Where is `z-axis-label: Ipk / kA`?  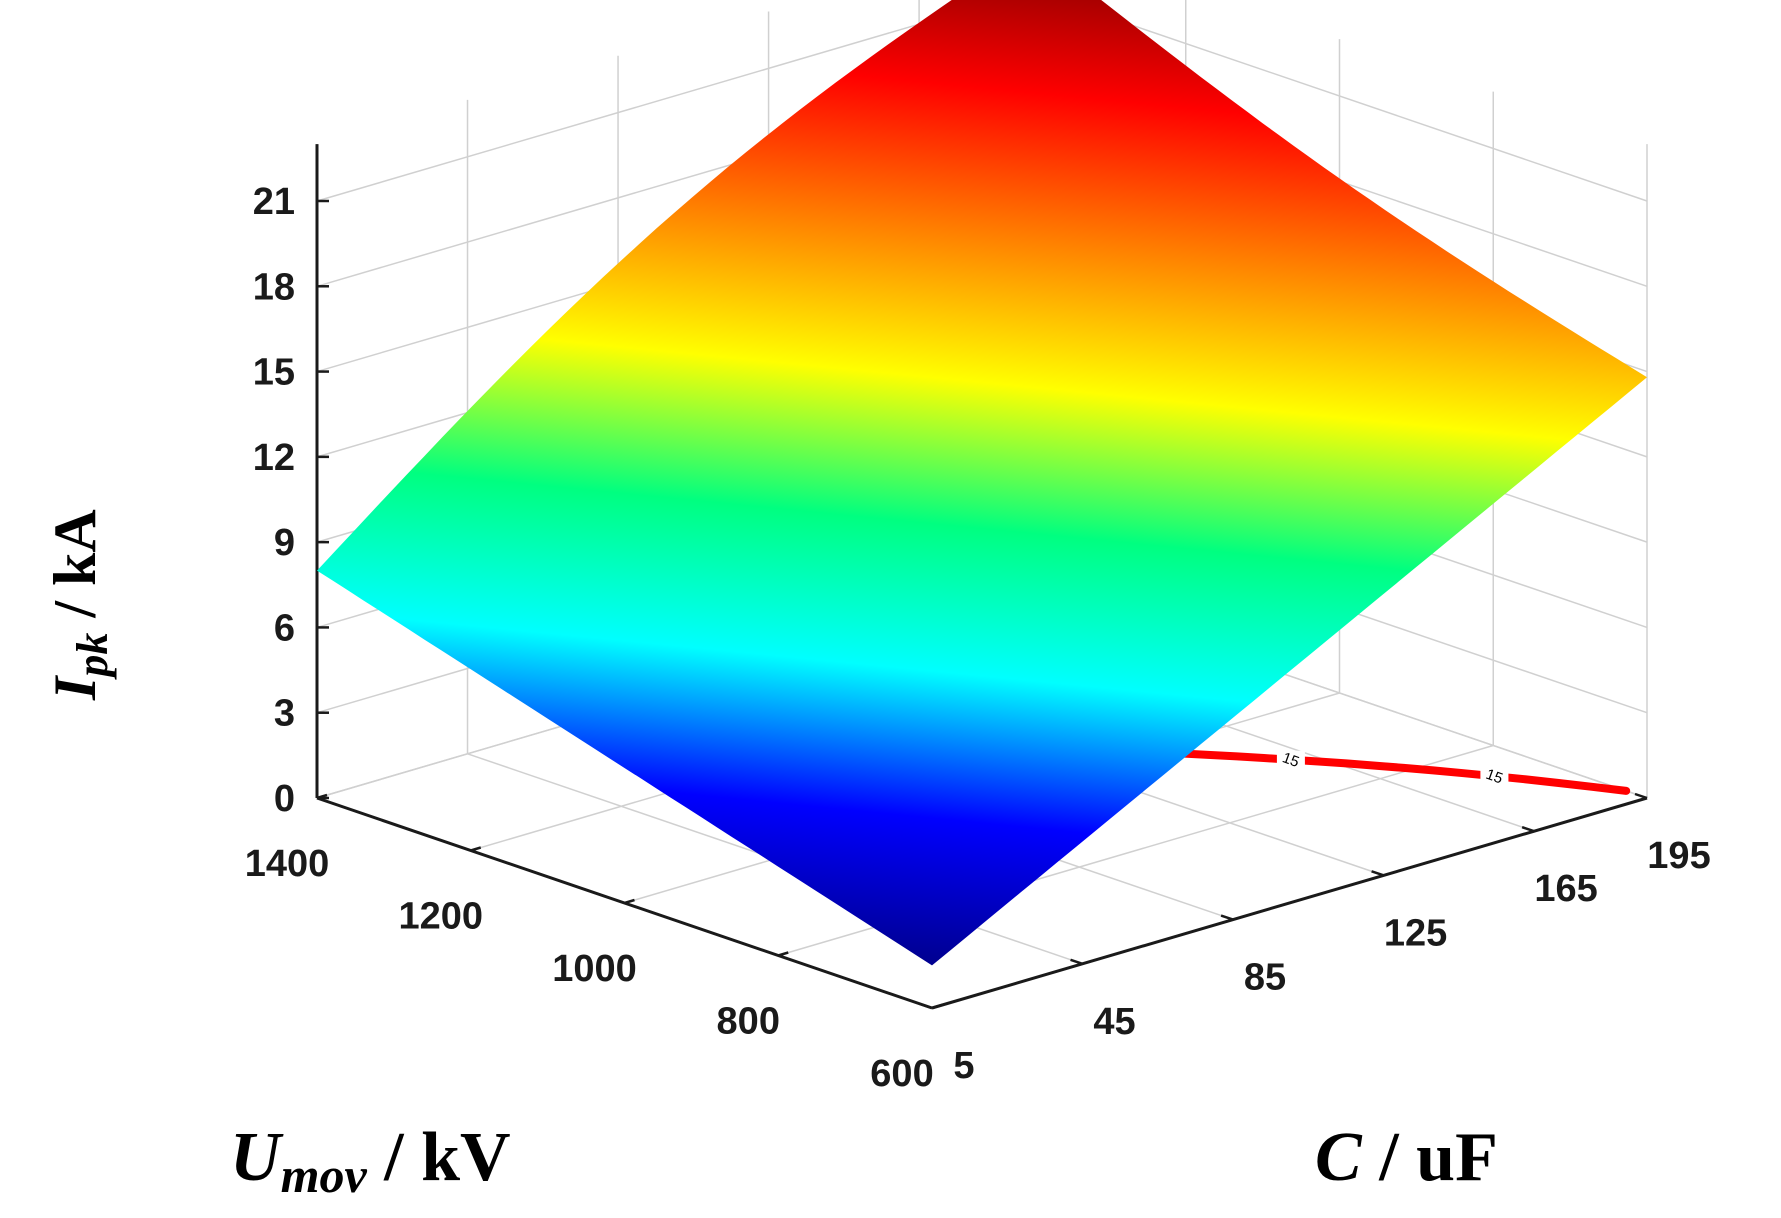
z-axis-label: Ipk / kA is located at coordinates (79, 605).